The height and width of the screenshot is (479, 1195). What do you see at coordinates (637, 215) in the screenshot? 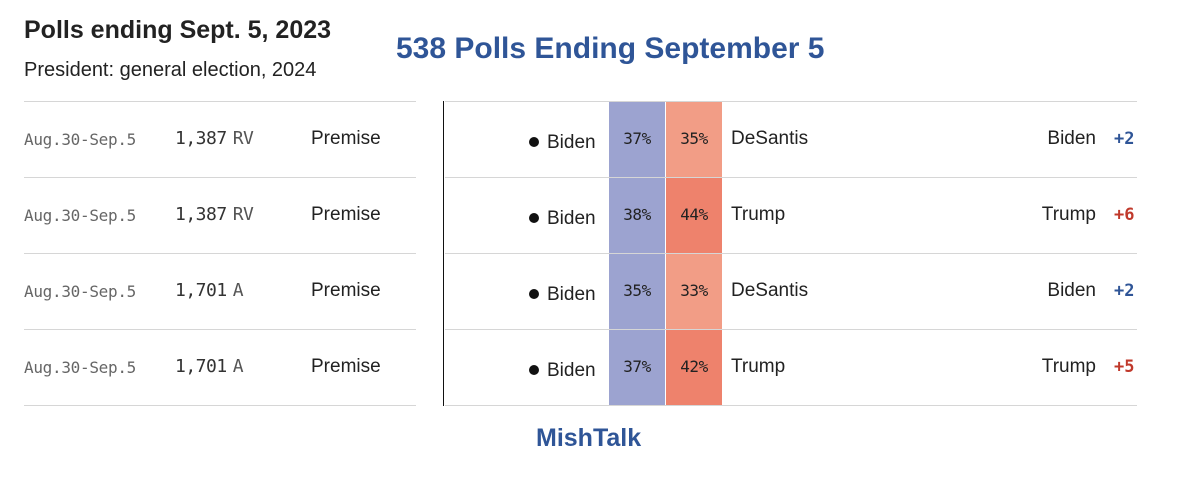
I see `candidate1-percent: 38%` at bounding box center [637, 215].